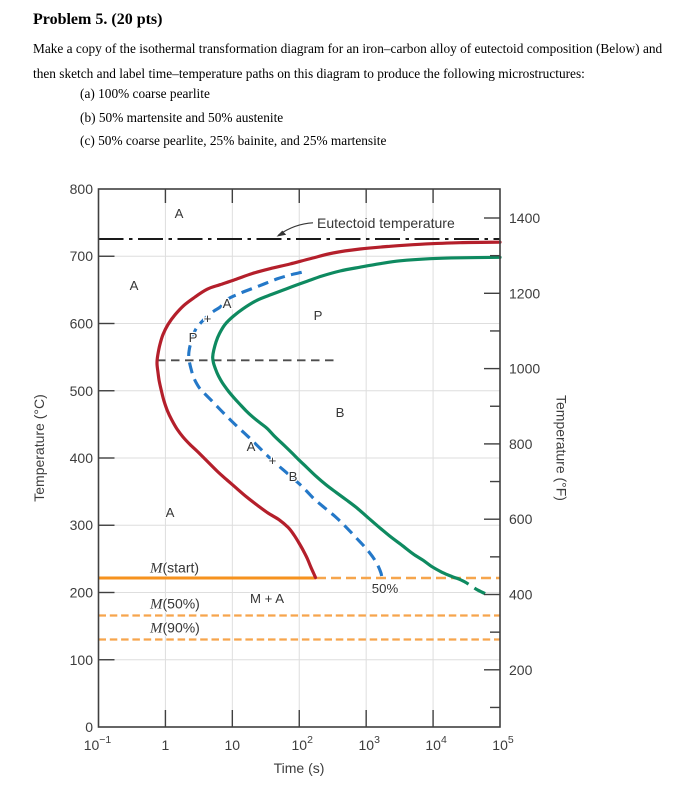 The height and width of the screenshot is (790, 675). What do you see at coordinates (385, 588) in the screenshot?
I see `svg-text: 50%` at bounding box center [385, 588].